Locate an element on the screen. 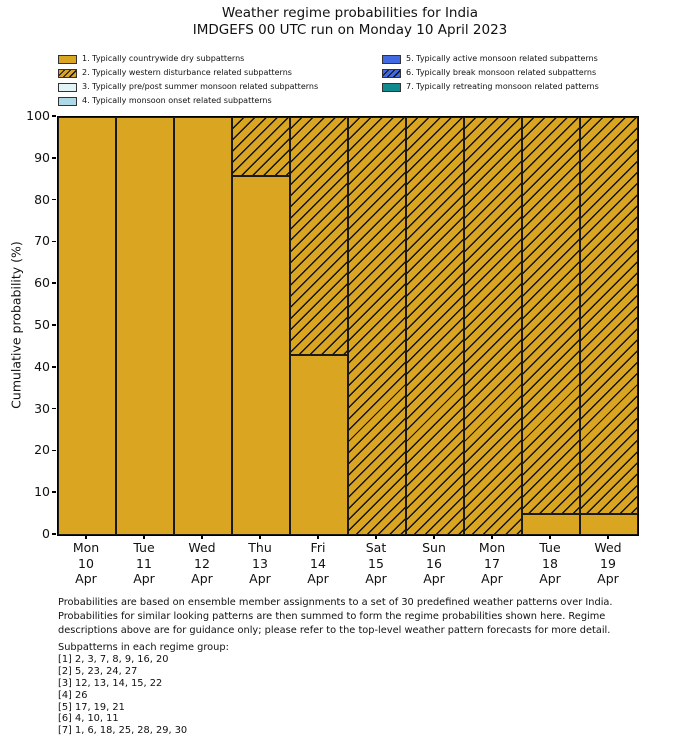  x-tick-label: Wed 19 Apr is located at coordinates (607, 563).